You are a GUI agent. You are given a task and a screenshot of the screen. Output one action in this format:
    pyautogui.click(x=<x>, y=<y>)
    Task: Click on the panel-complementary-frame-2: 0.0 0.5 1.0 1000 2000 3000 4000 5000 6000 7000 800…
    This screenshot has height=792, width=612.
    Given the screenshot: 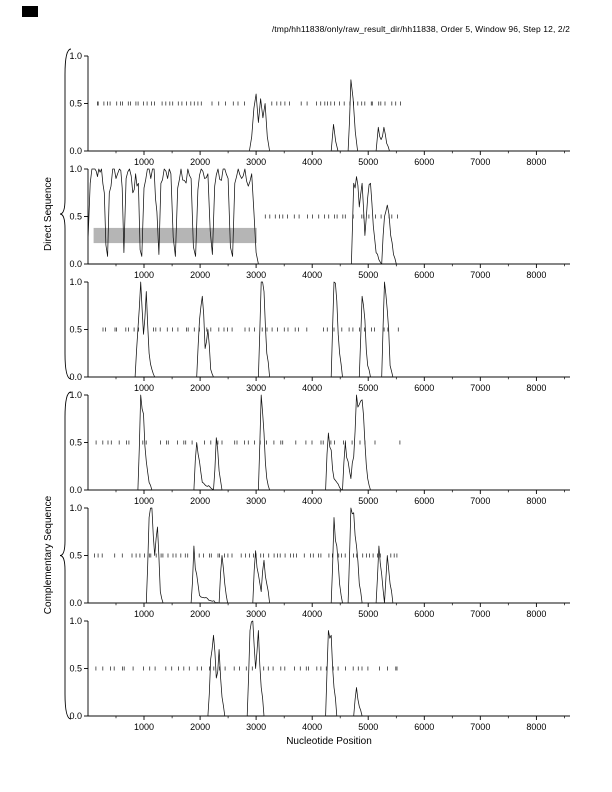 What is the action you would take?
    pyautogui.click(x=319, y=561)
    